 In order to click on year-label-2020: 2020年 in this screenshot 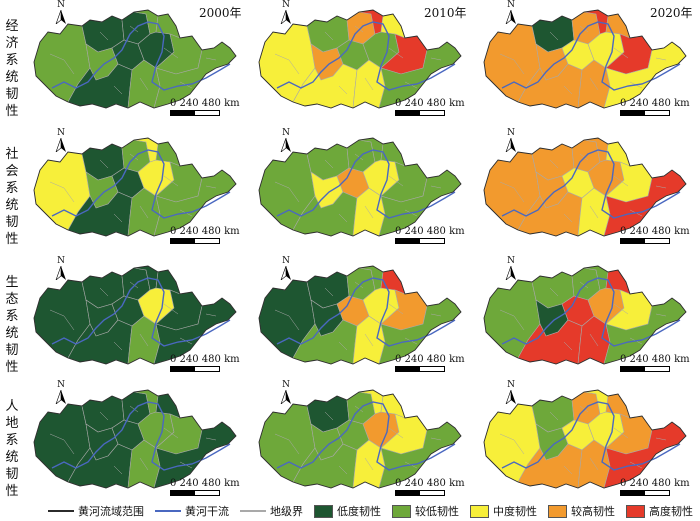, I will do `click(671, 13)`.